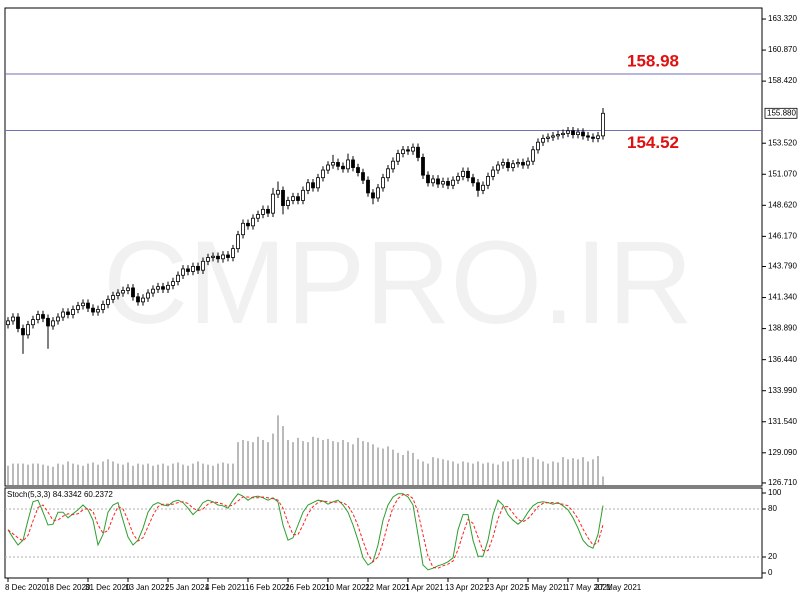 The height and width of the screenshot is (600, 800). Describe the element at coordinates (782, 49) in the screenshot. I see `y-tick-label: 160.870` at that location.